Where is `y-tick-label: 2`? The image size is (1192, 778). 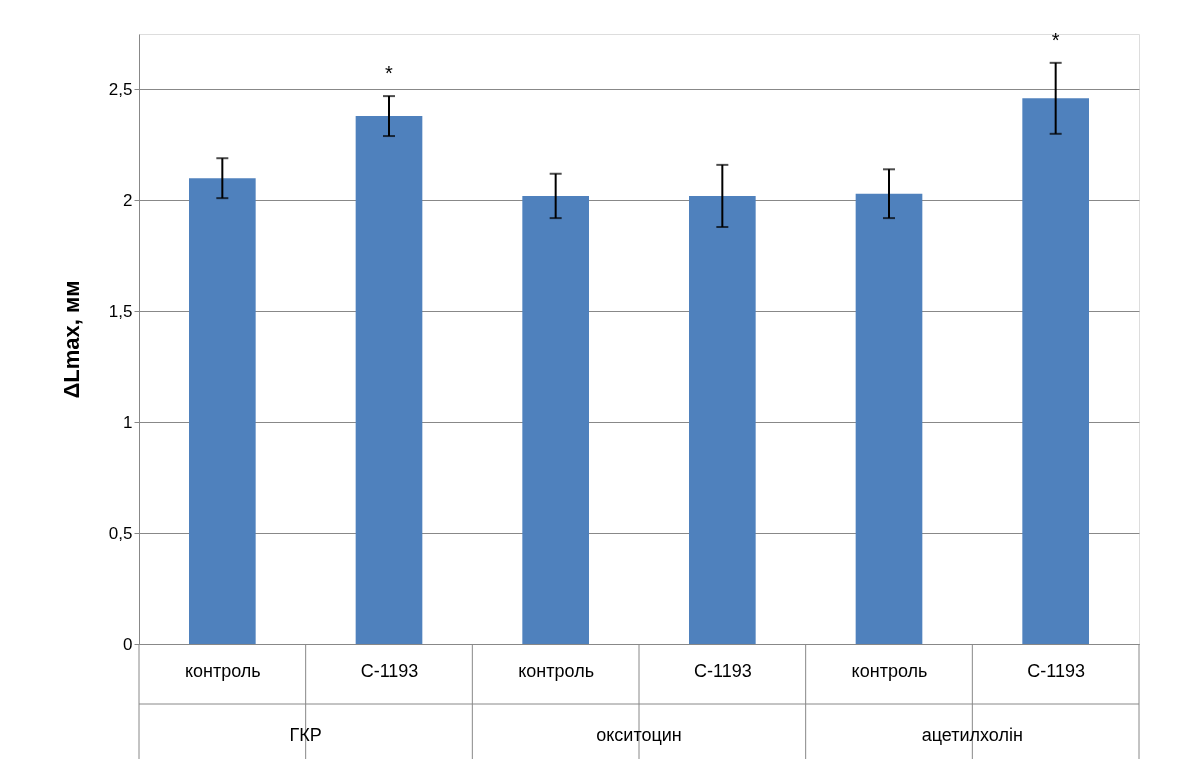 y-tick-label: 2 is located at coordinates (128, 200).